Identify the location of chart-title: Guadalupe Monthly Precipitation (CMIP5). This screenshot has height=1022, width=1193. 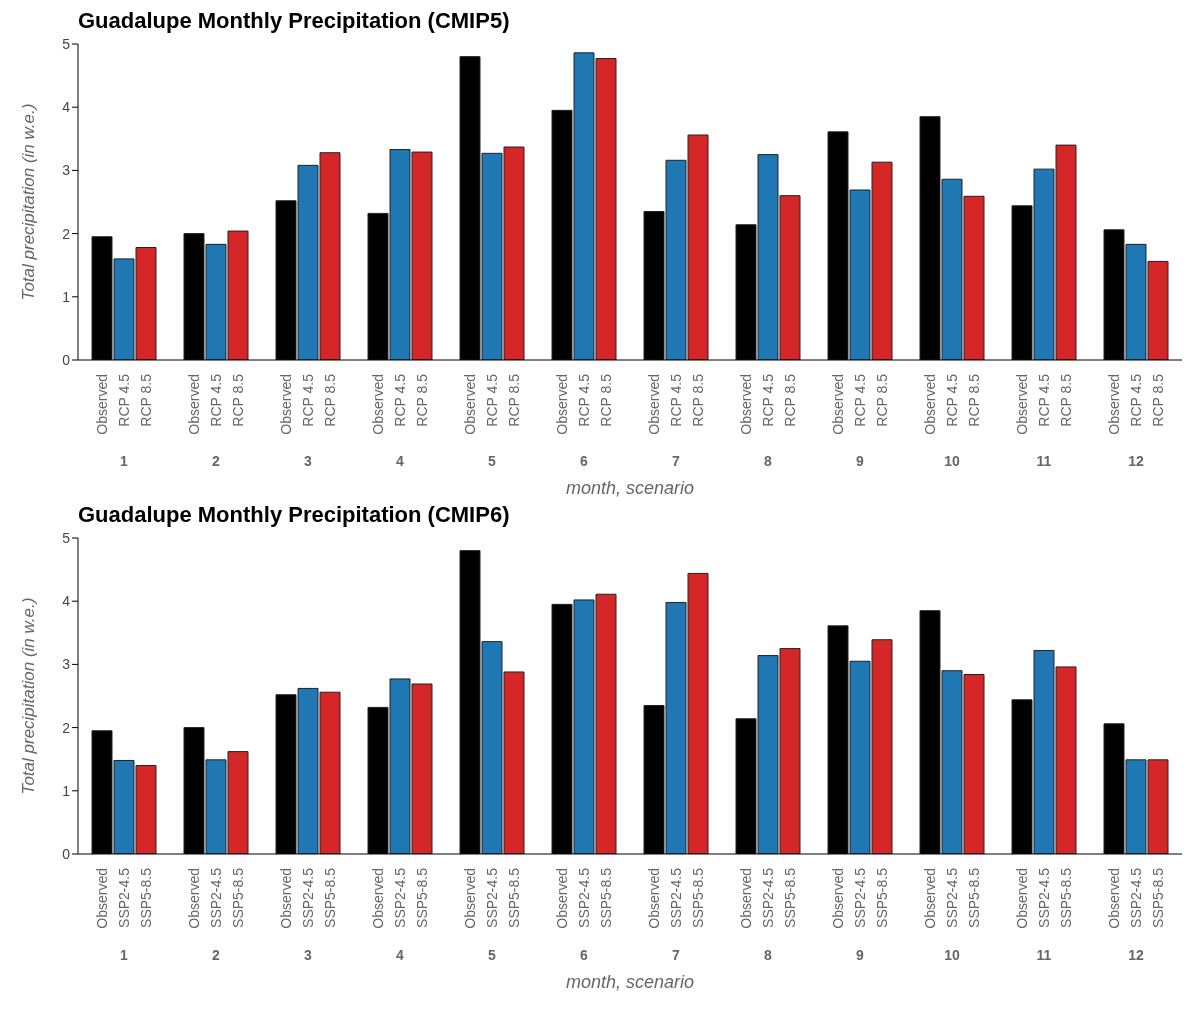
(294, 21).